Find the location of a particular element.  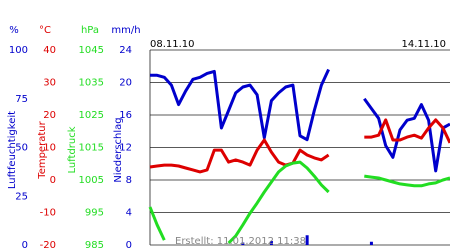

y-tick-label: 30 is located at coordinates (49, 83).